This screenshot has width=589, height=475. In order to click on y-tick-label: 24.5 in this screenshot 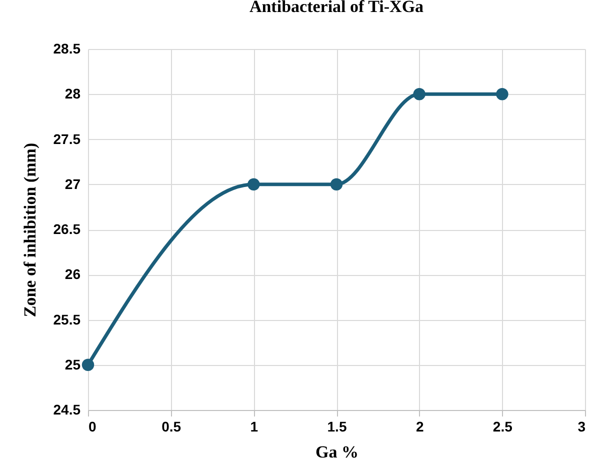, I will do `click(67, 410)`.